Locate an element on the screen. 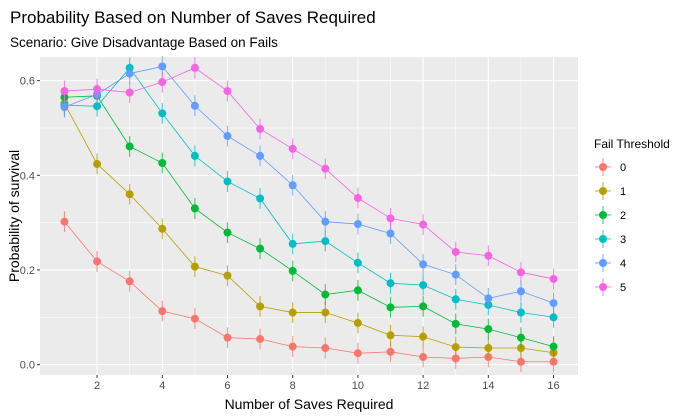  legend-key-3: 3 is located at coordinates (610, 239).